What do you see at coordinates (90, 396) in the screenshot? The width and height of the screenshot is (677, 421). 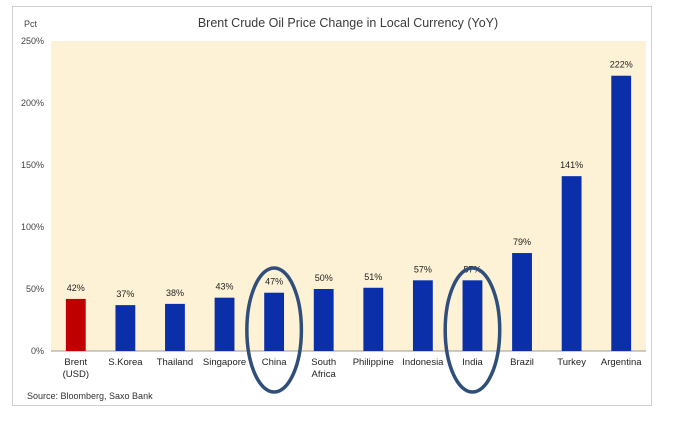 I see `source-note: Source: Bloomberg, Saxo Bank` at bounding box center [90, 396].